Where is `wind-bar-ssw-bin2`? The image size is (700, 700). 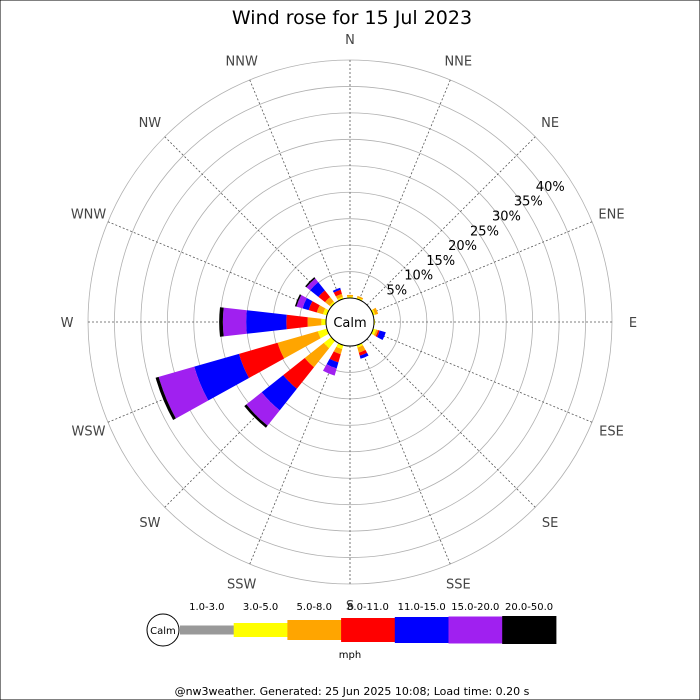 wind-bar-ssw-bin2 is located at coordinates (338, 350).